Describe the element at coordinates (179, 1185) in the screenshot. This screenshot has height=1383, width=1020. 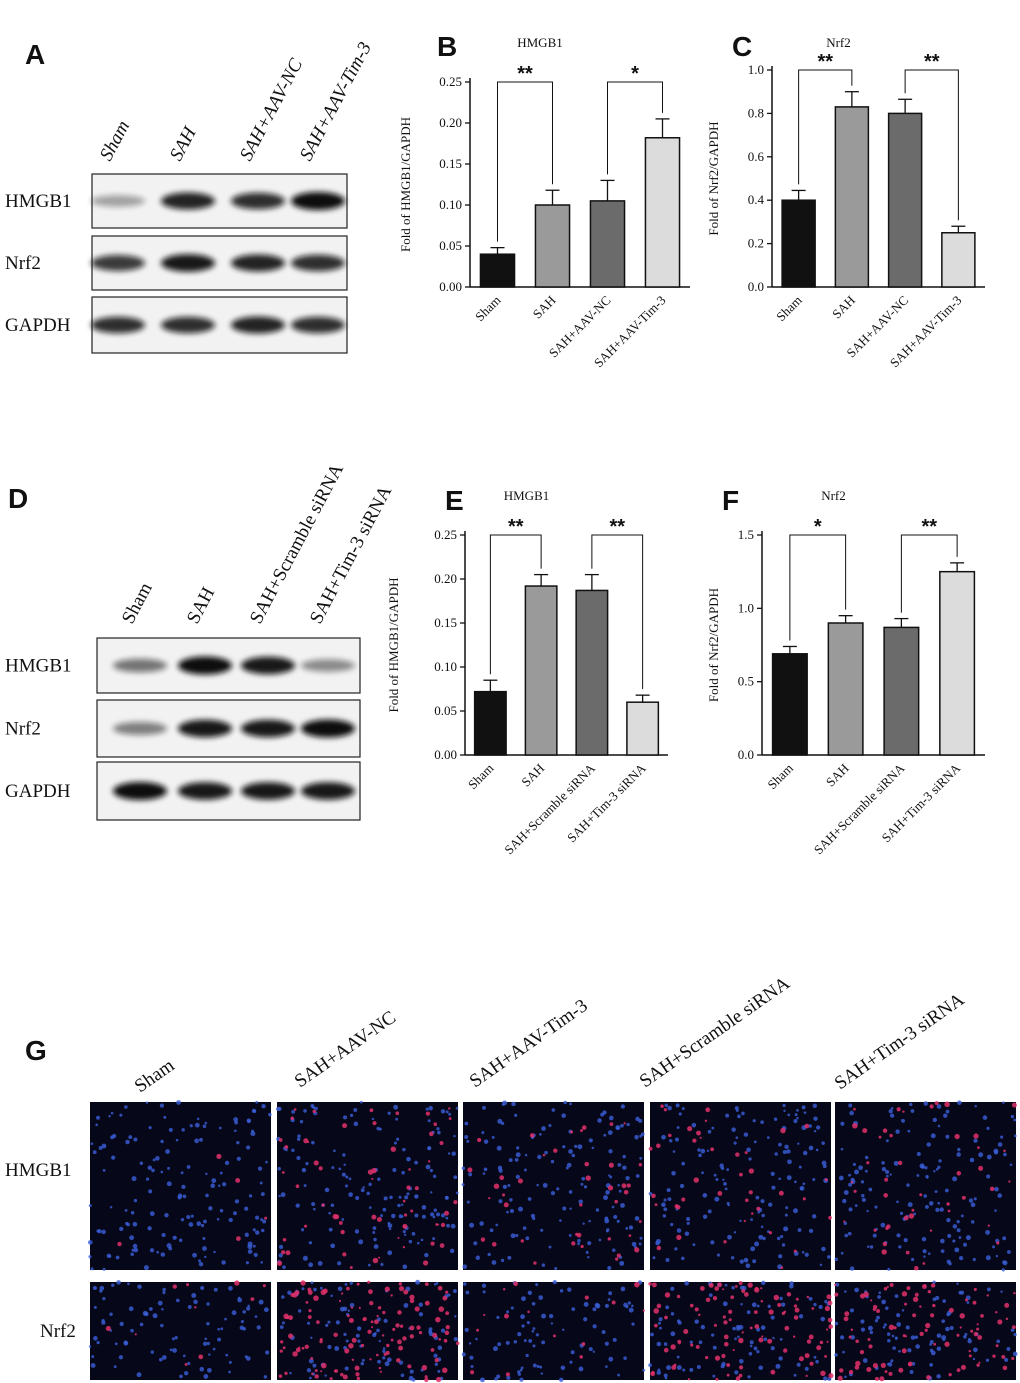
I see `fluorescence-image` at that location.